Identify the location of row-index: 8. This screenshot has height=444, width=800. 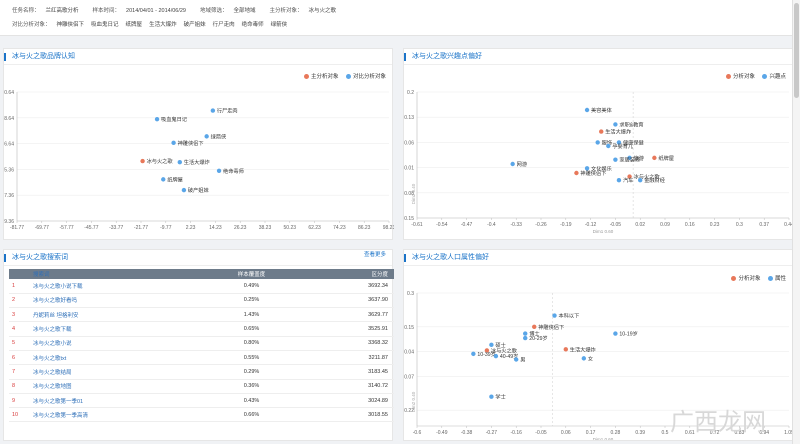
(19, 386).